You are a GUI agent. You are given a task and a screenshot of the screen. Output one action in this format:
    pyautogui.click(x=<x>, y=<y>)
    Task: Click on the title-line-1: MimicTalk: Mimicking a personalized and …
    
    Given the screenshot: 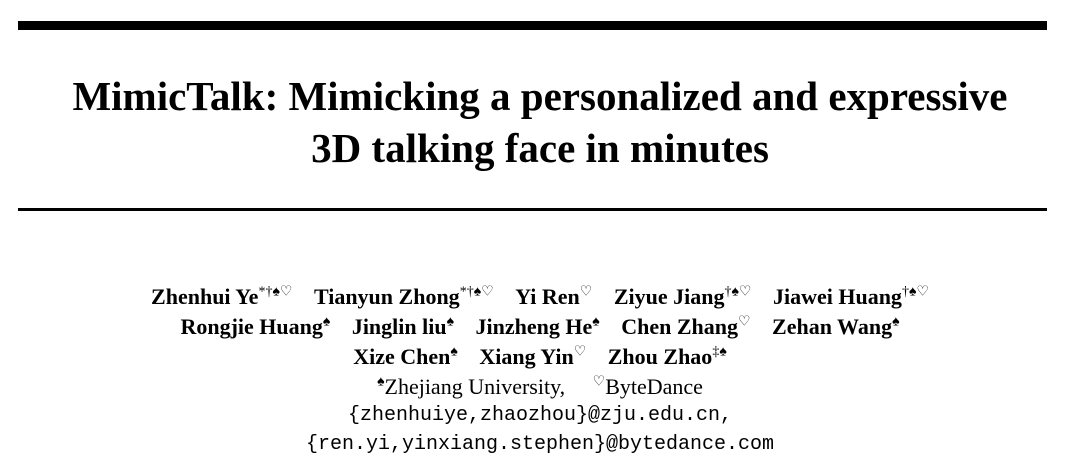 What is the action you would take?
    pyautogui.click(x=540, y=96)
    